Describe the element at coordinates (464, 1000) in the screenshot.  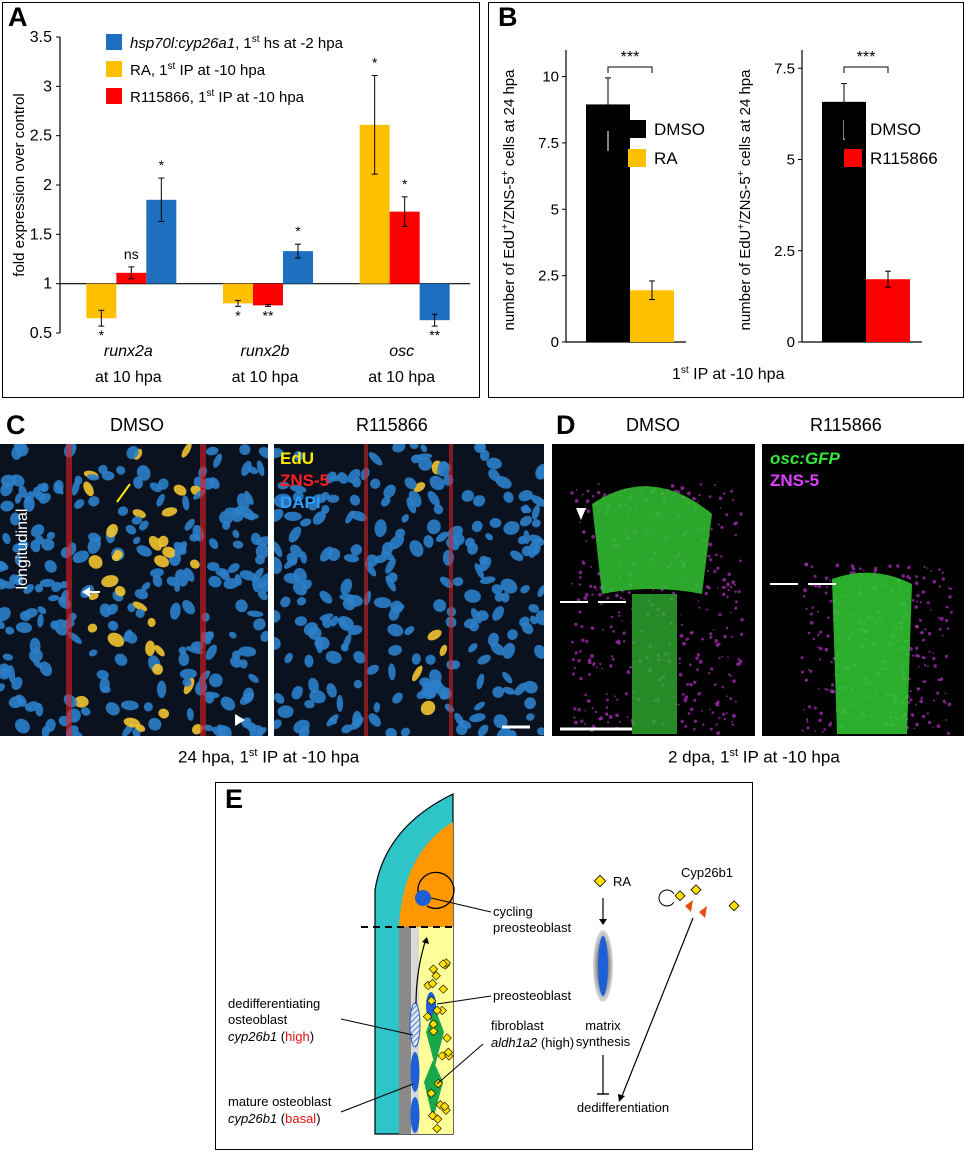
I see `leader-preo` at that location.